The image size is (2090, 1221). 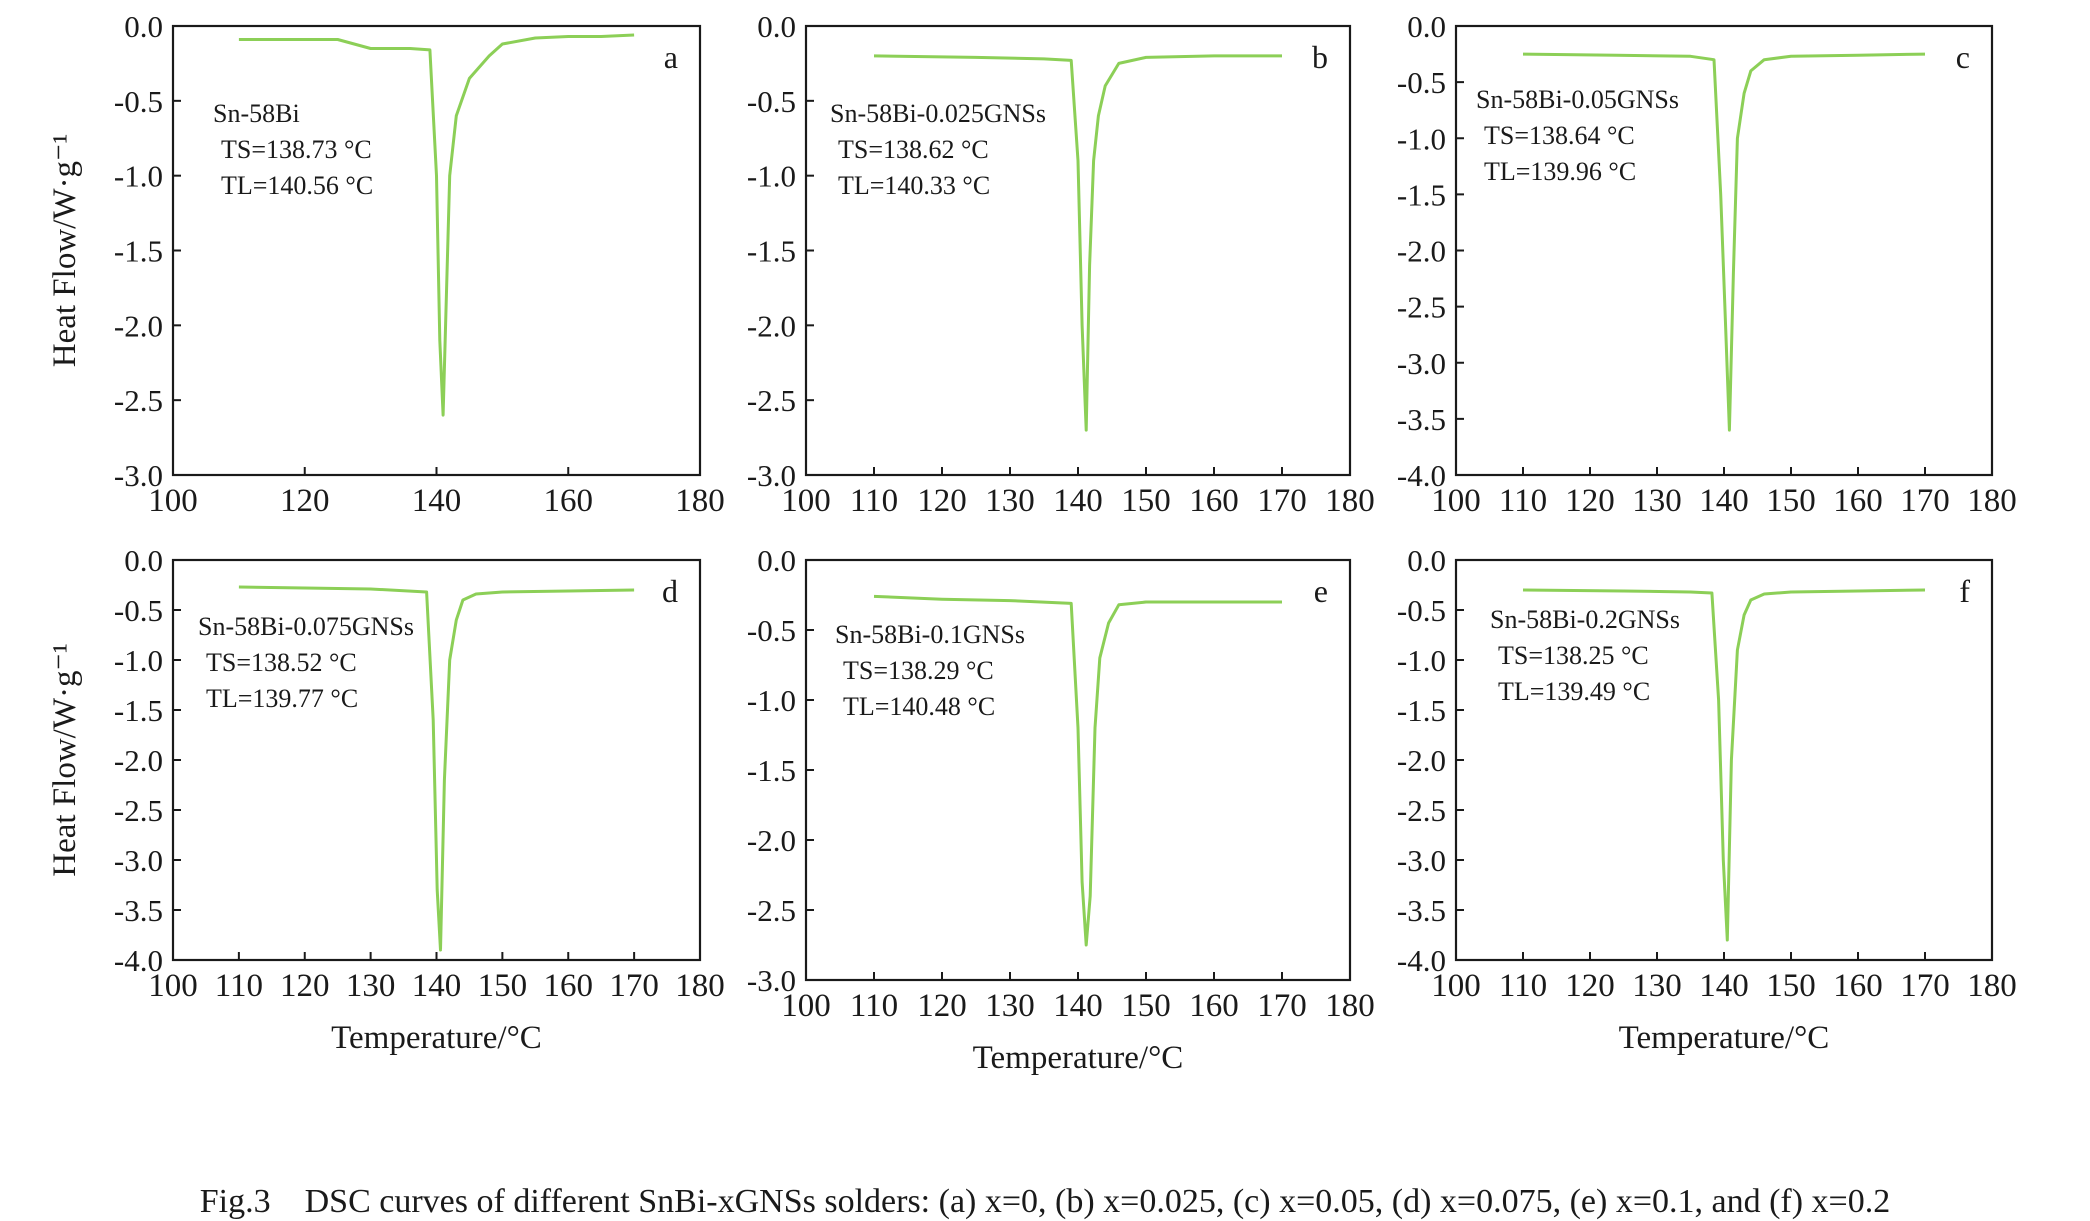 I want to click on panel-c-y-tick-label: -3.5, so click(x=1421, y=419).